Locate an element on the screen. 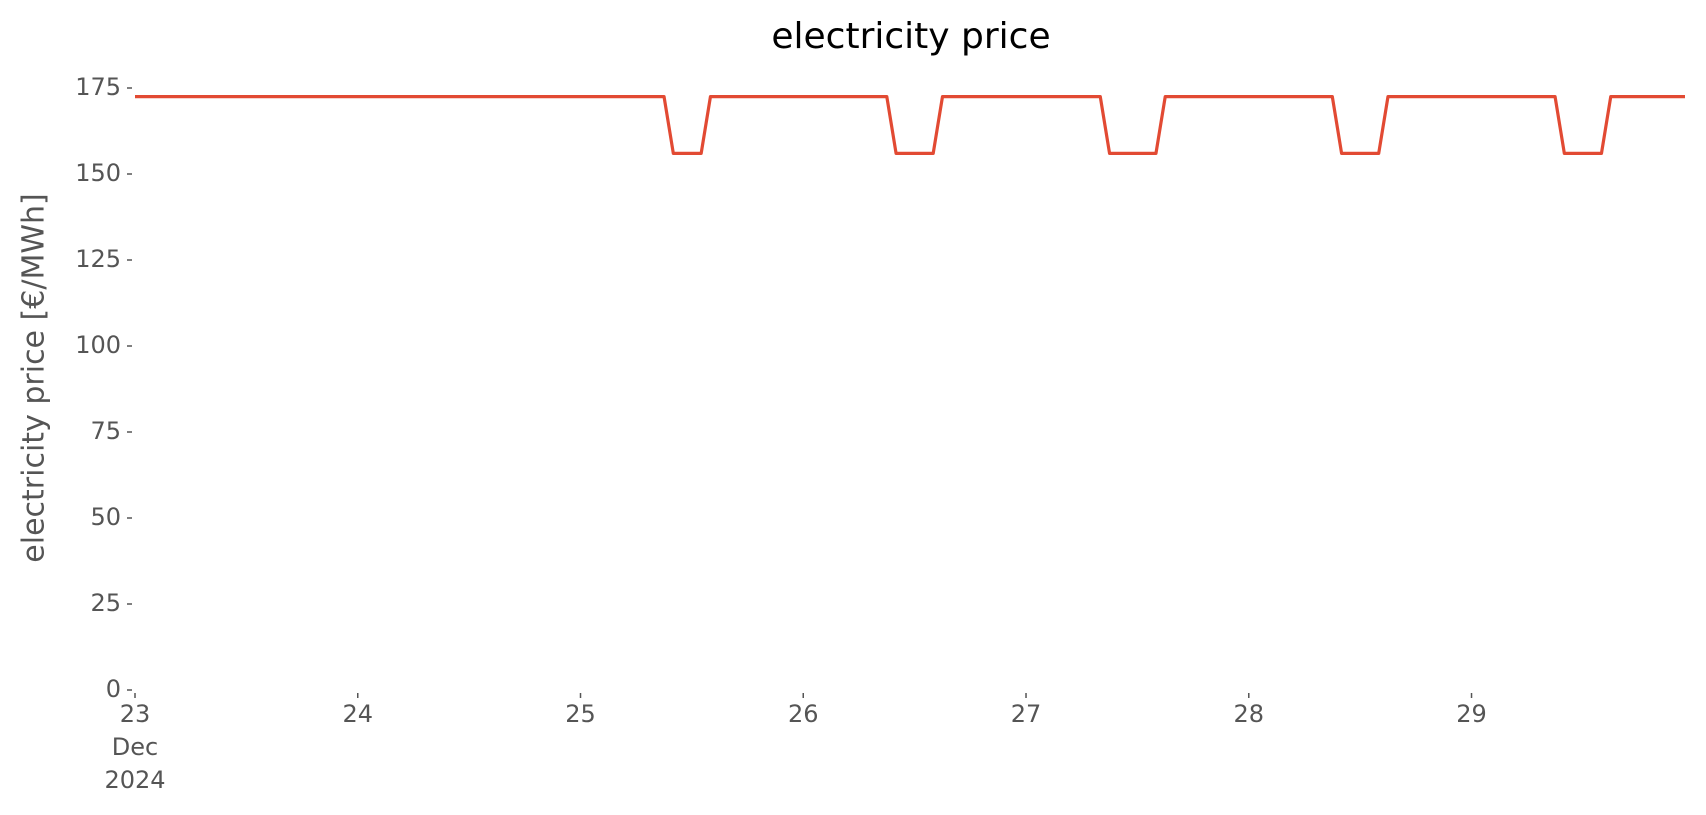 The image size is (1706, 815). x-tick-label: 25 is located at coordinates (580, 714).